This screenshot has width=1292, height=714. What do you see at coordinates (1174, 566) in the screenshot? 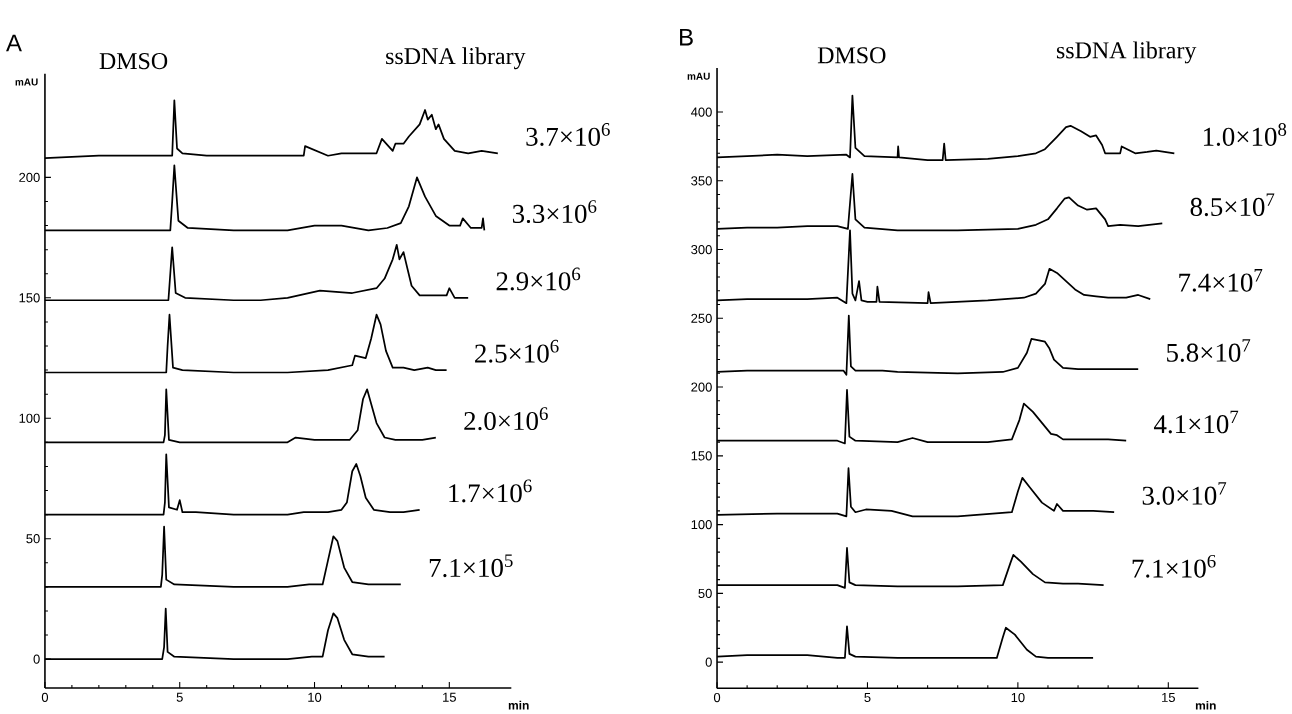
I see `series-label: 7.1×10$^{6}$` at bounding box center [1174, 566].